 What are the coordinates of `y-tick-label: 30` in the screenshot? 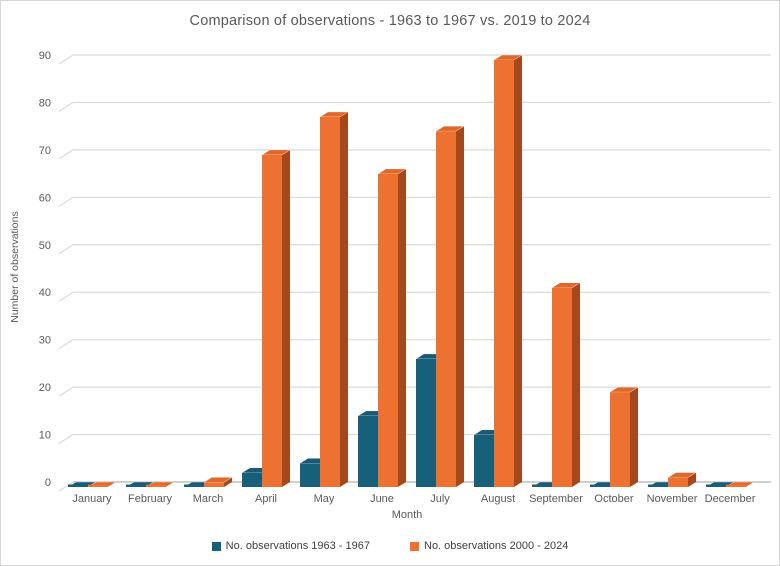 It's located at (45, 341).